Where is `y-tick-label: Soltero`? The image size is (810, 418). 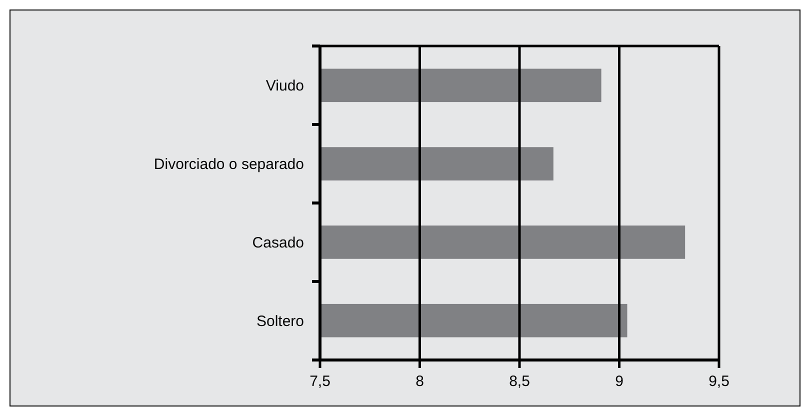 y-tick-label: Soltero is located at coordinates (280, 321).